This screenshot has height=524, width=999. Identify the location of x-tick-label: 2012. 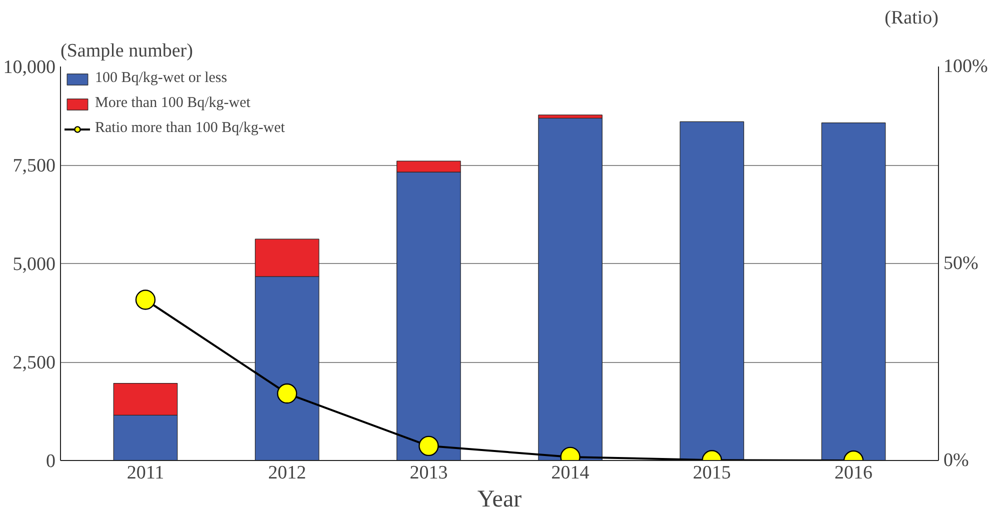
(287, 473).